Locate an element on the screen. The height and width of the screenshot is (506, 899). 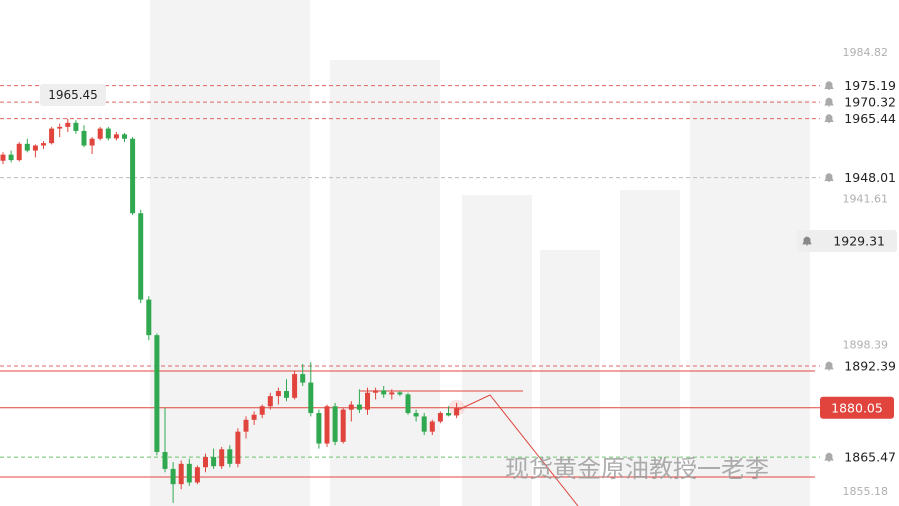
current-price-box is located at coordinates (857, 407).